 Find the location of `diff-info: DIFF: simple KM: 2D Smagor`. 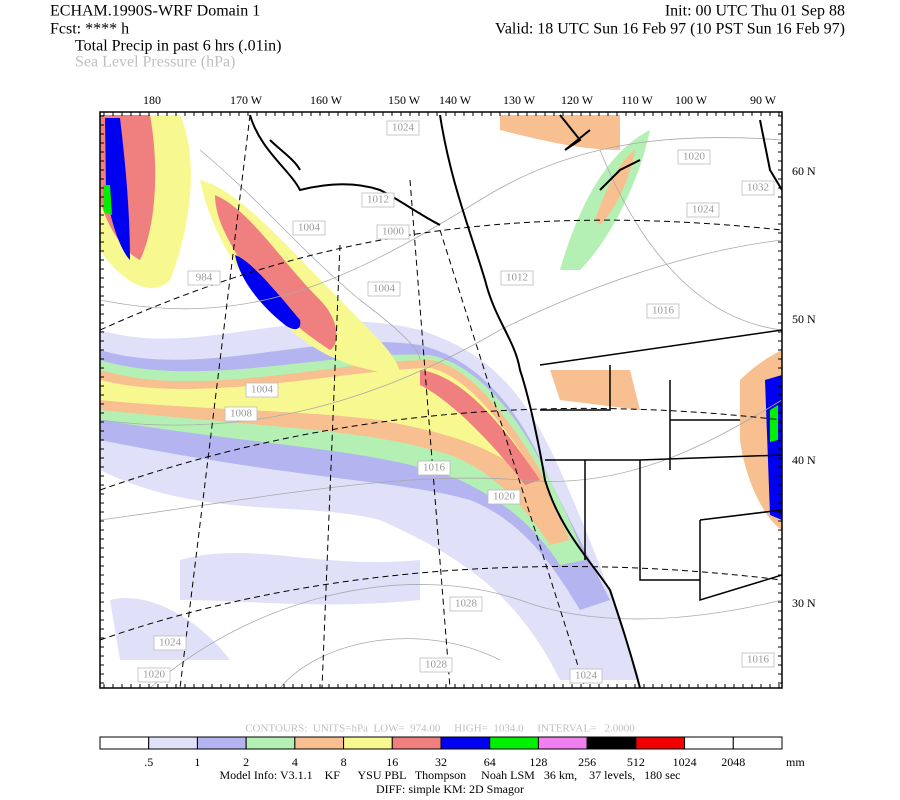

diff-info: DIFF: simple KM: 2D Smagor is located at coordinates (450, 789).